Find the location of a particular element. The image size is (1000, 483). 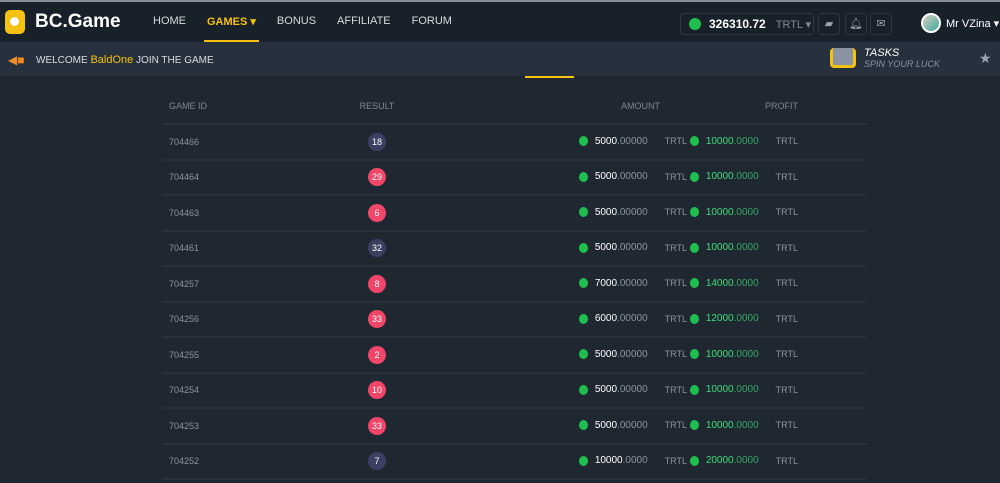

table-row: 704255 2 5000.00000 TRTL 10000.0000 TRTL is located at coordinates (514, 355).